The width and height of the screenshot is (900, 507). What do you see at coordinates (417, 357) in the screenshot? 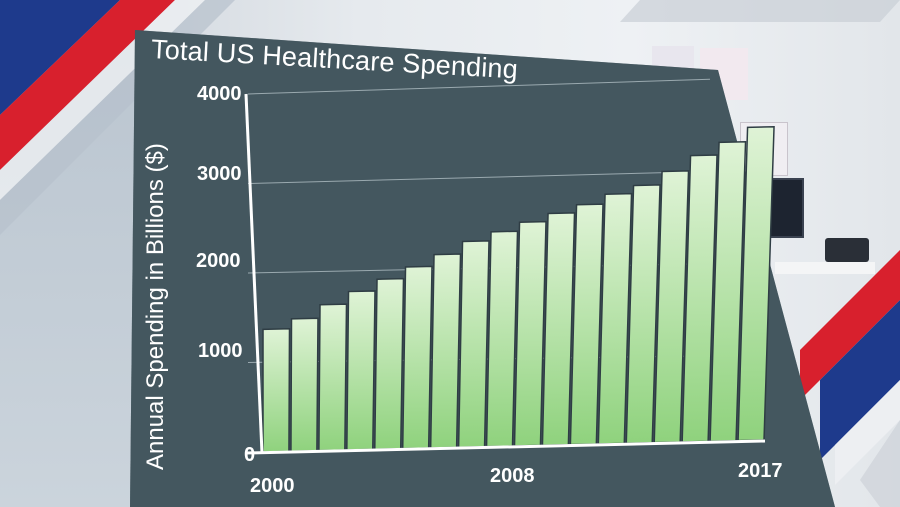
I see `bar-2005` at bounding box center [417, 357].